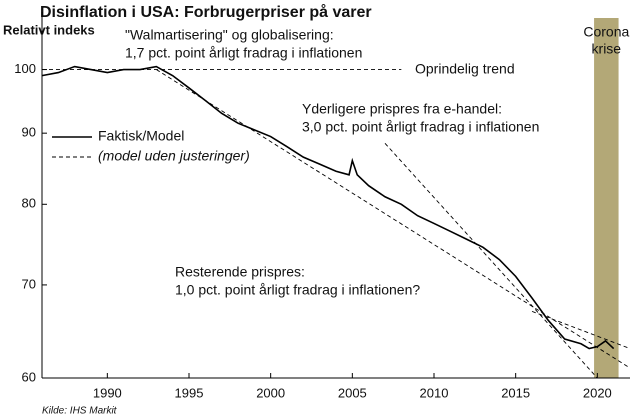 The width and height of the screenshot is (637, 420). What do you see at coordinates (29, 376) in the screenshot?
I see `y-tick-label: 60` at bounding box center [29, 376].